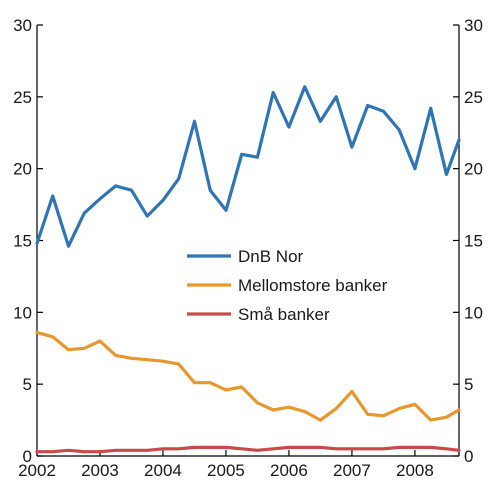 The width and height of the screenshot is (500, 500). Describe the element at coordinates (468, 456) in the screenshot. I see `y-tick-label-right: 0` at that location.